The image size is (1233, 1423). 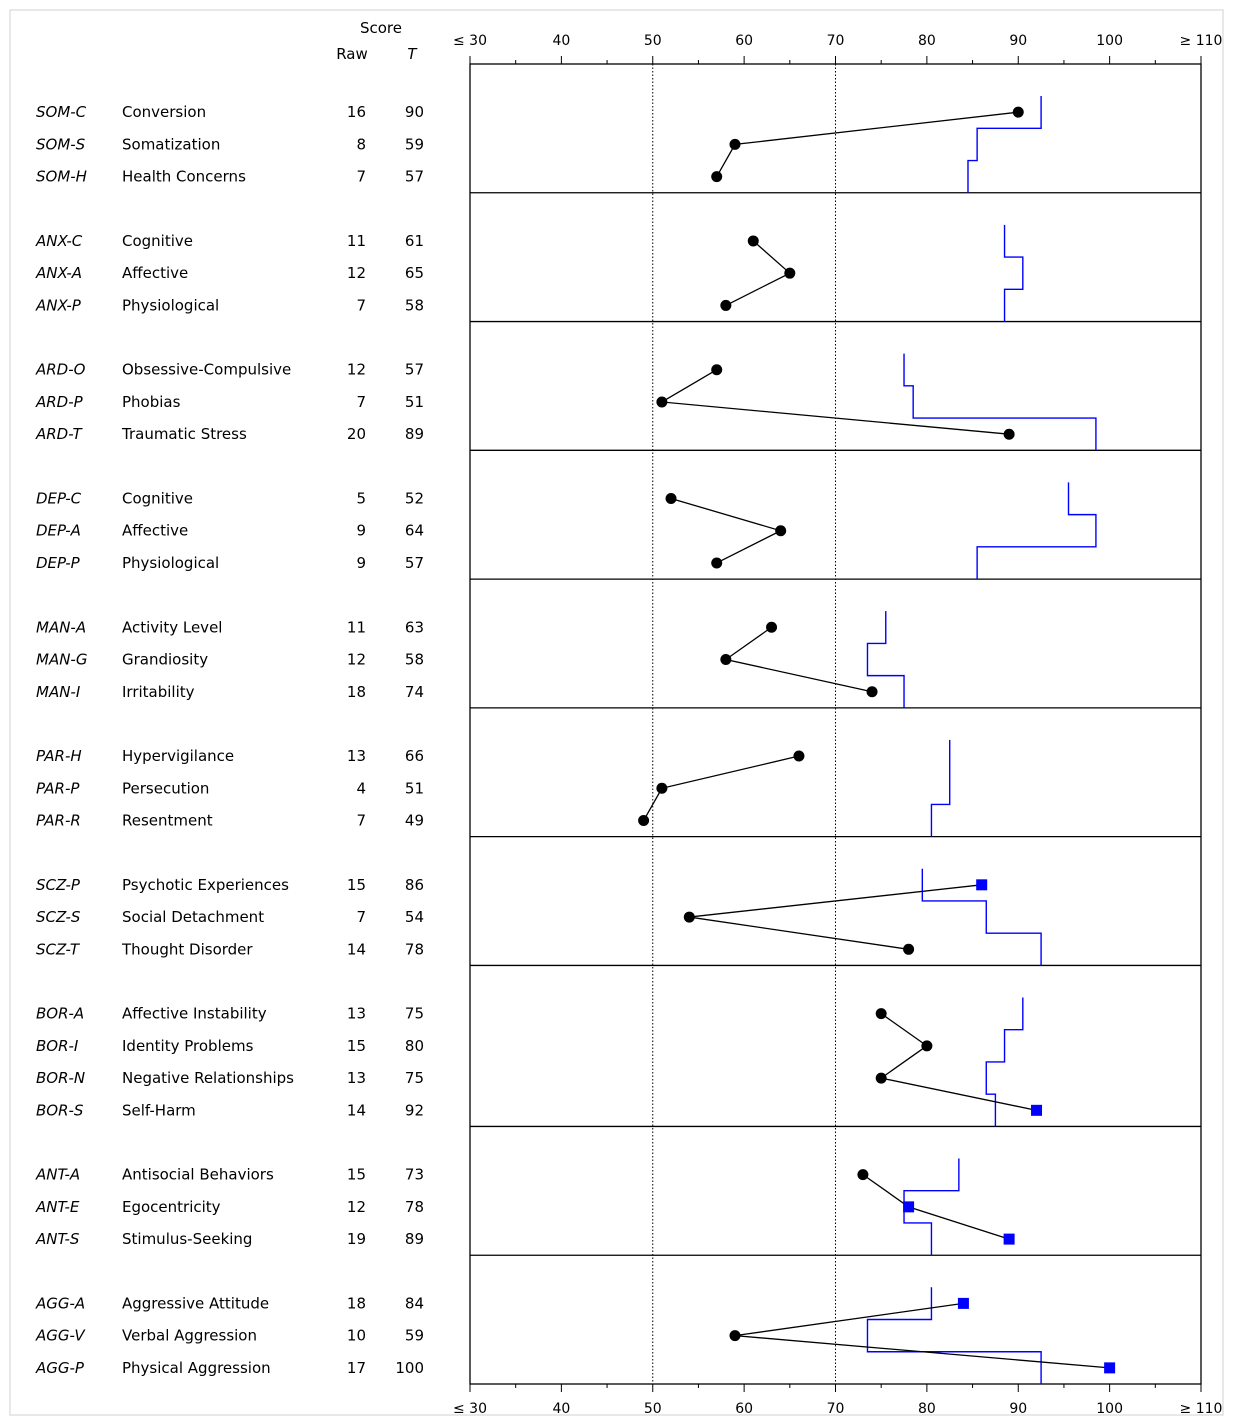 What do you see at coordinates (61, 627) in the screenshot?
I see `scale-abbr: MAN-A` at bounding box center [61, 627].